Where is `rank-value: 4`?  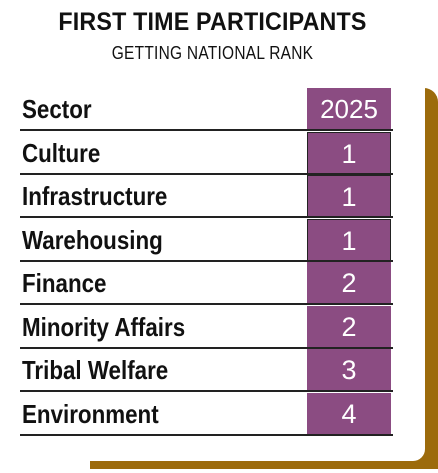
rank-value: 4 is located at coordinates (349, 413).